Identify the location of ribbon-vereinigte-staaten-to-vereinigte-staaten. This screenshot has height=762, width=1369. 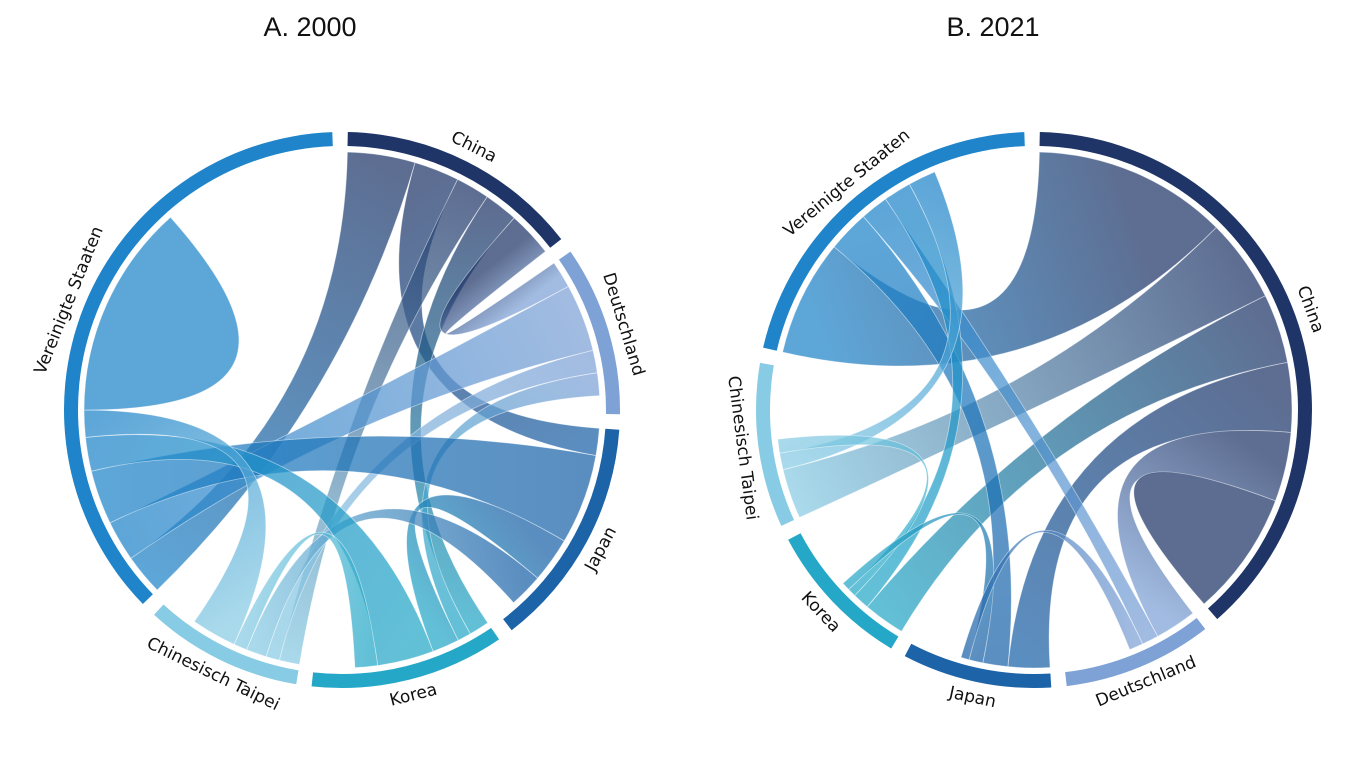
(161, 313).